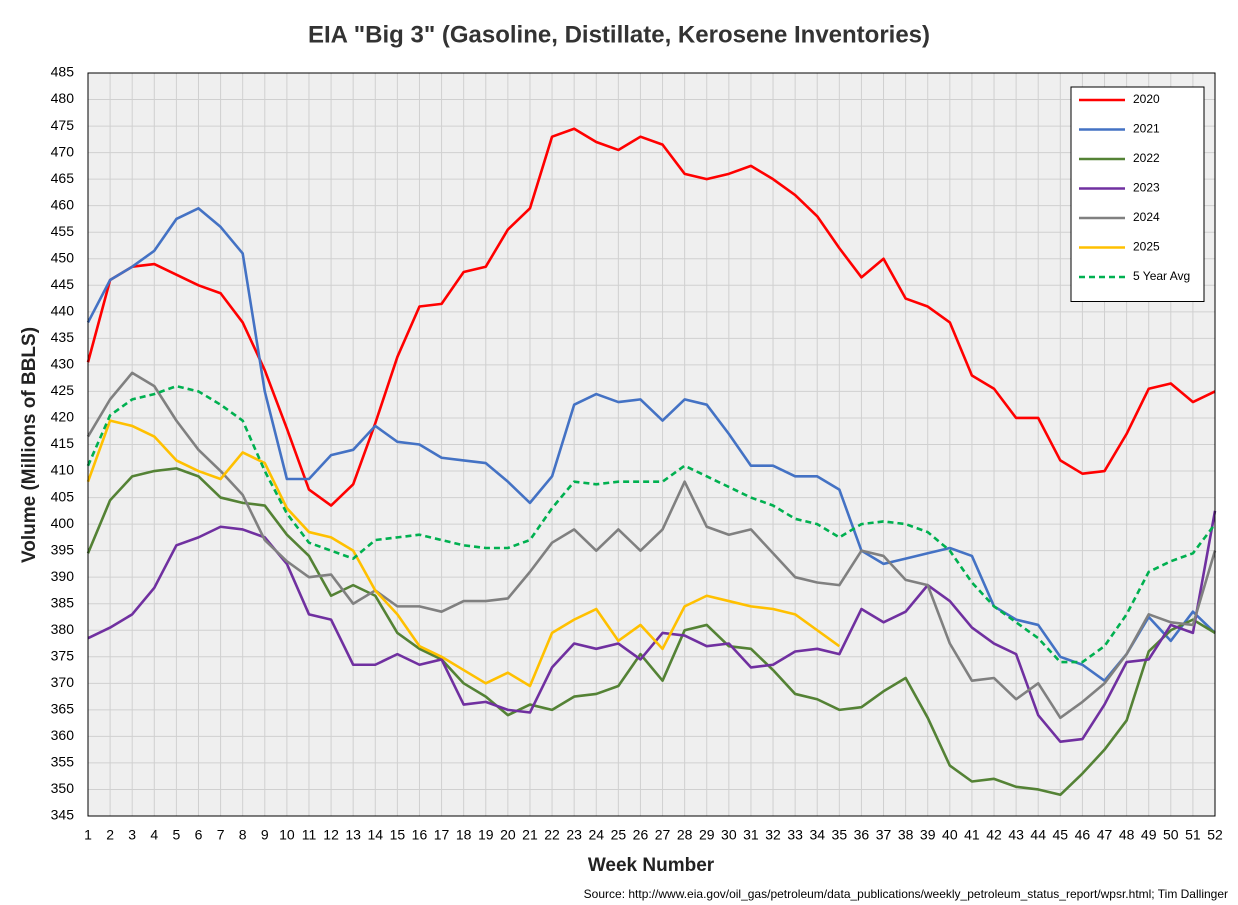 This screenshot has width=1238, height=905. Describe the element at coordinates (950, 835) in the screenshot. I see `x-tick-label: 40` at that location.